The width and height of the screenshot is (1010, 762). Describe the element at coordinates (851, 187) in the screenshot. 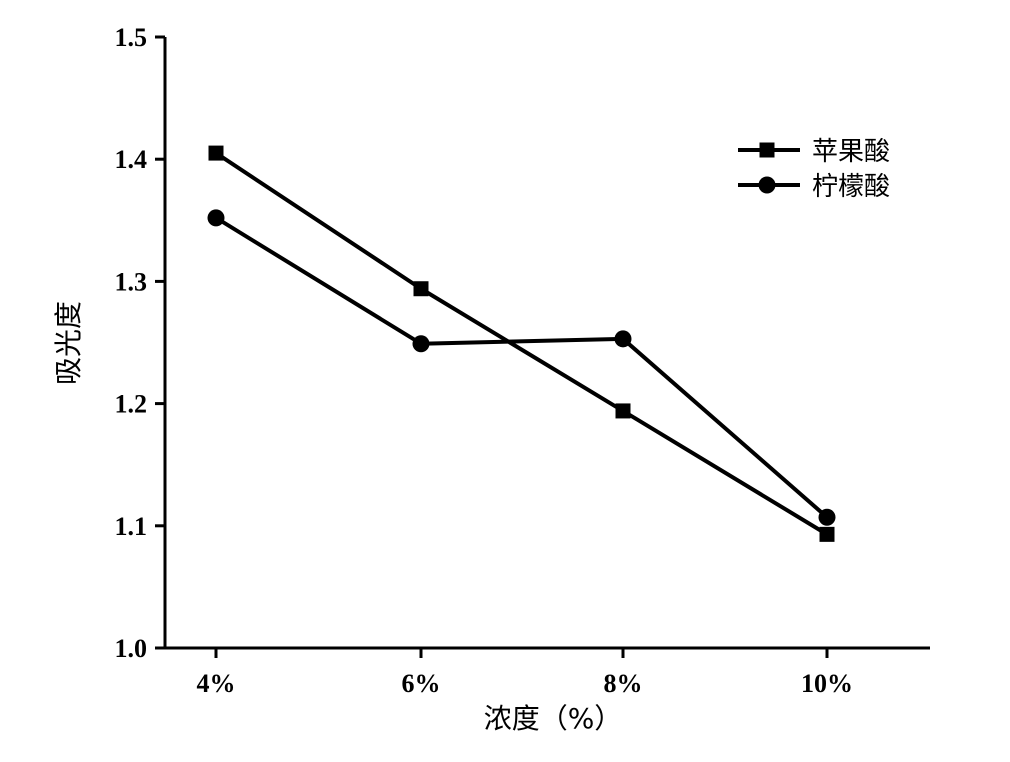

I see `legend-label: 柠檬酸` at that location.